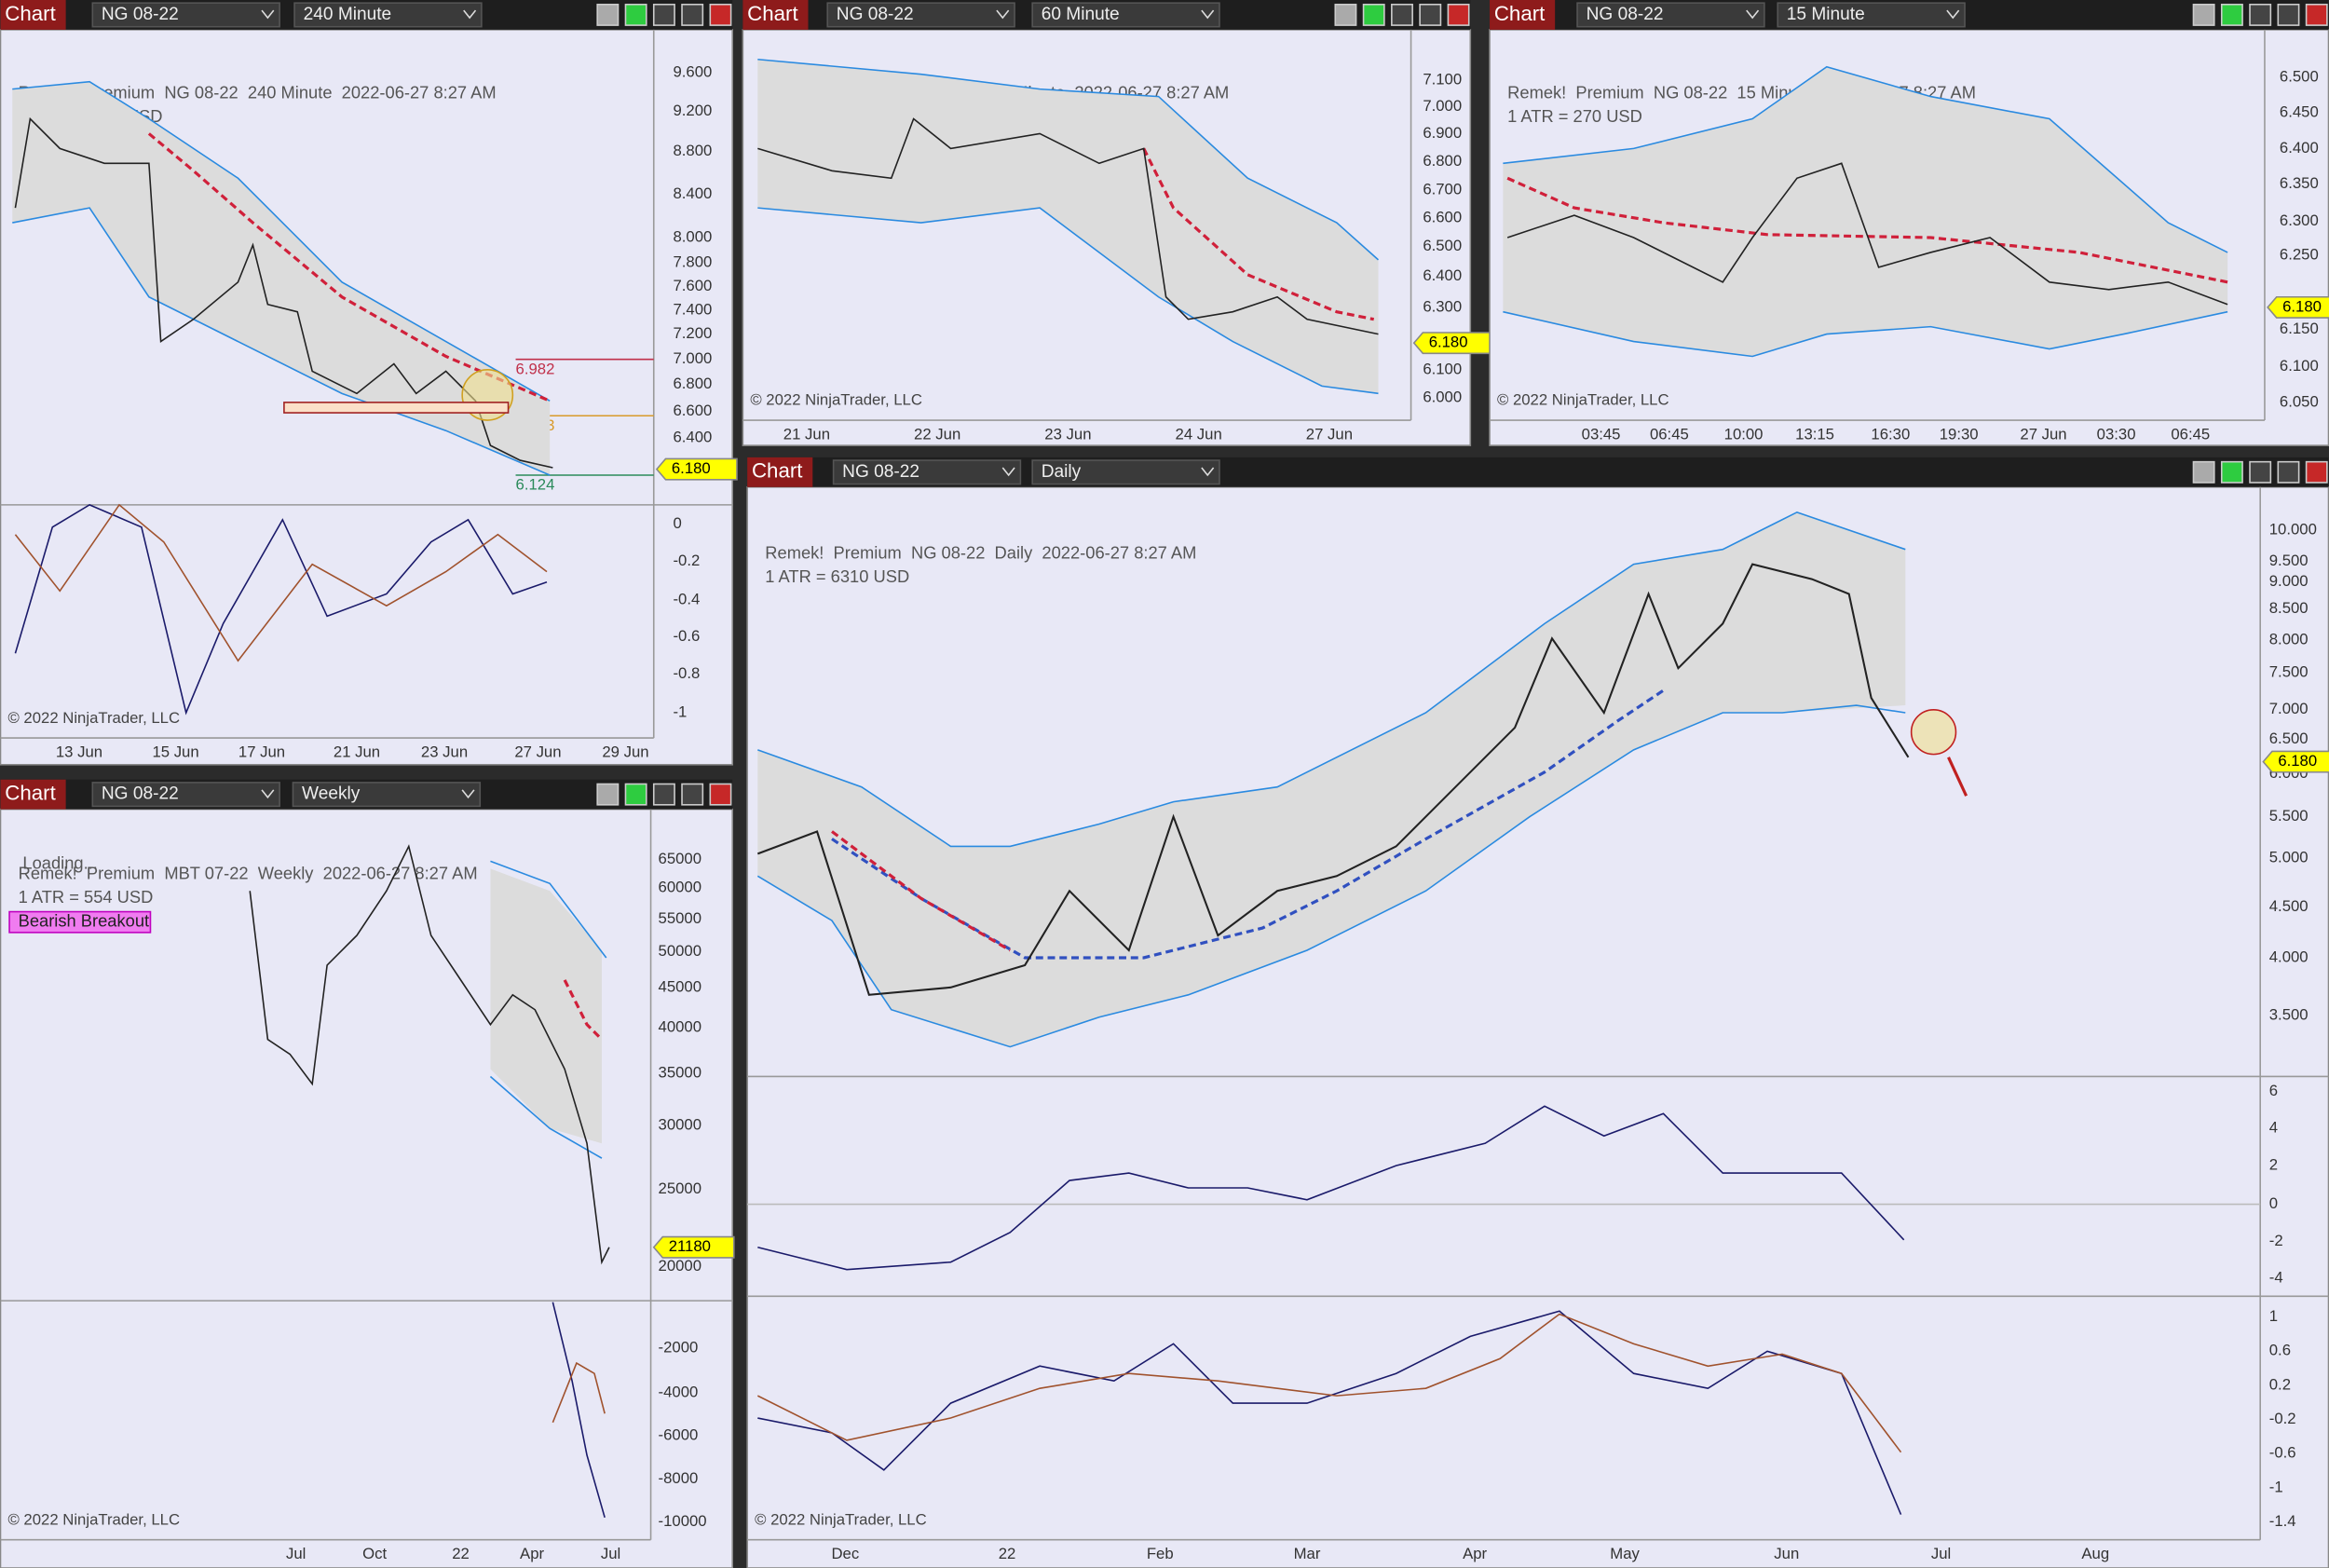  What do you see at coordinates (2295, 761) in the screenshot?
I see `price-tag-bg` at bounding box center [2295, 761].